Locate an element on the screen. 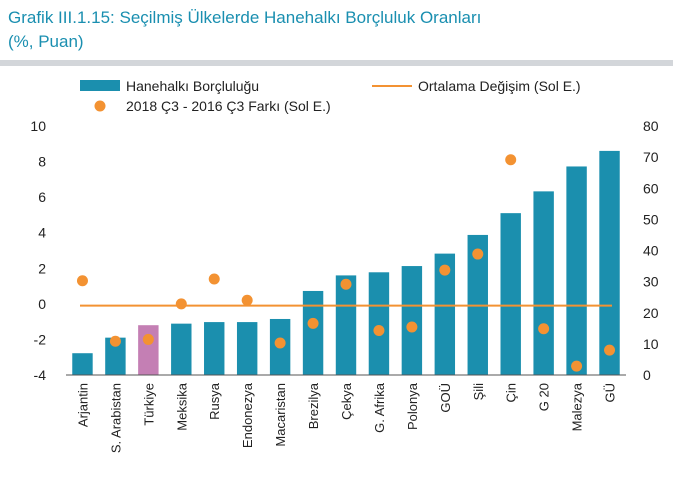 The height and width of the screenshot is (481, 673). x-tick-label: Endonezya is located at coordinates (247, 415).